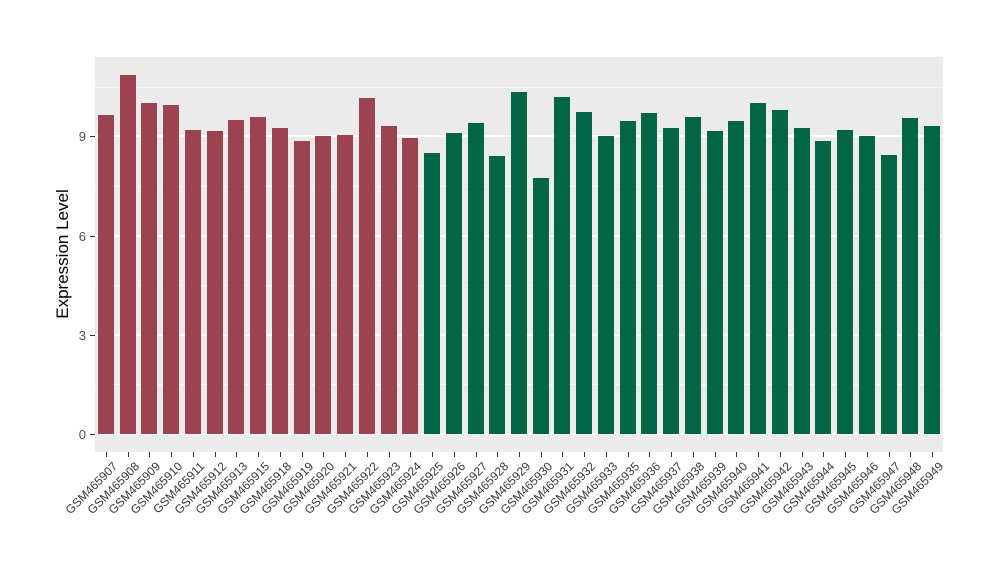  What do you see at coordinates (345, 284) in the screenshot?
I see `bar-GSM465921` at bounding box center [345, 284].